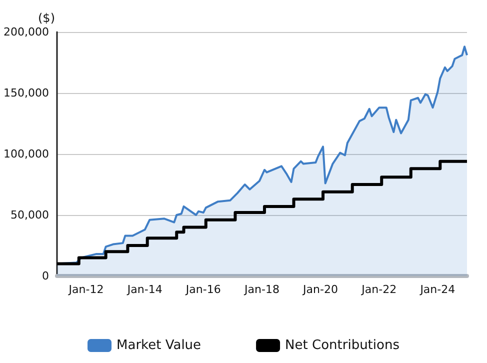 The height and width of the screenshot is (363, 487). Describe the element at coordinates (342, 345) in the screenshot. I see `legend-label: Net Contributions` at that location.